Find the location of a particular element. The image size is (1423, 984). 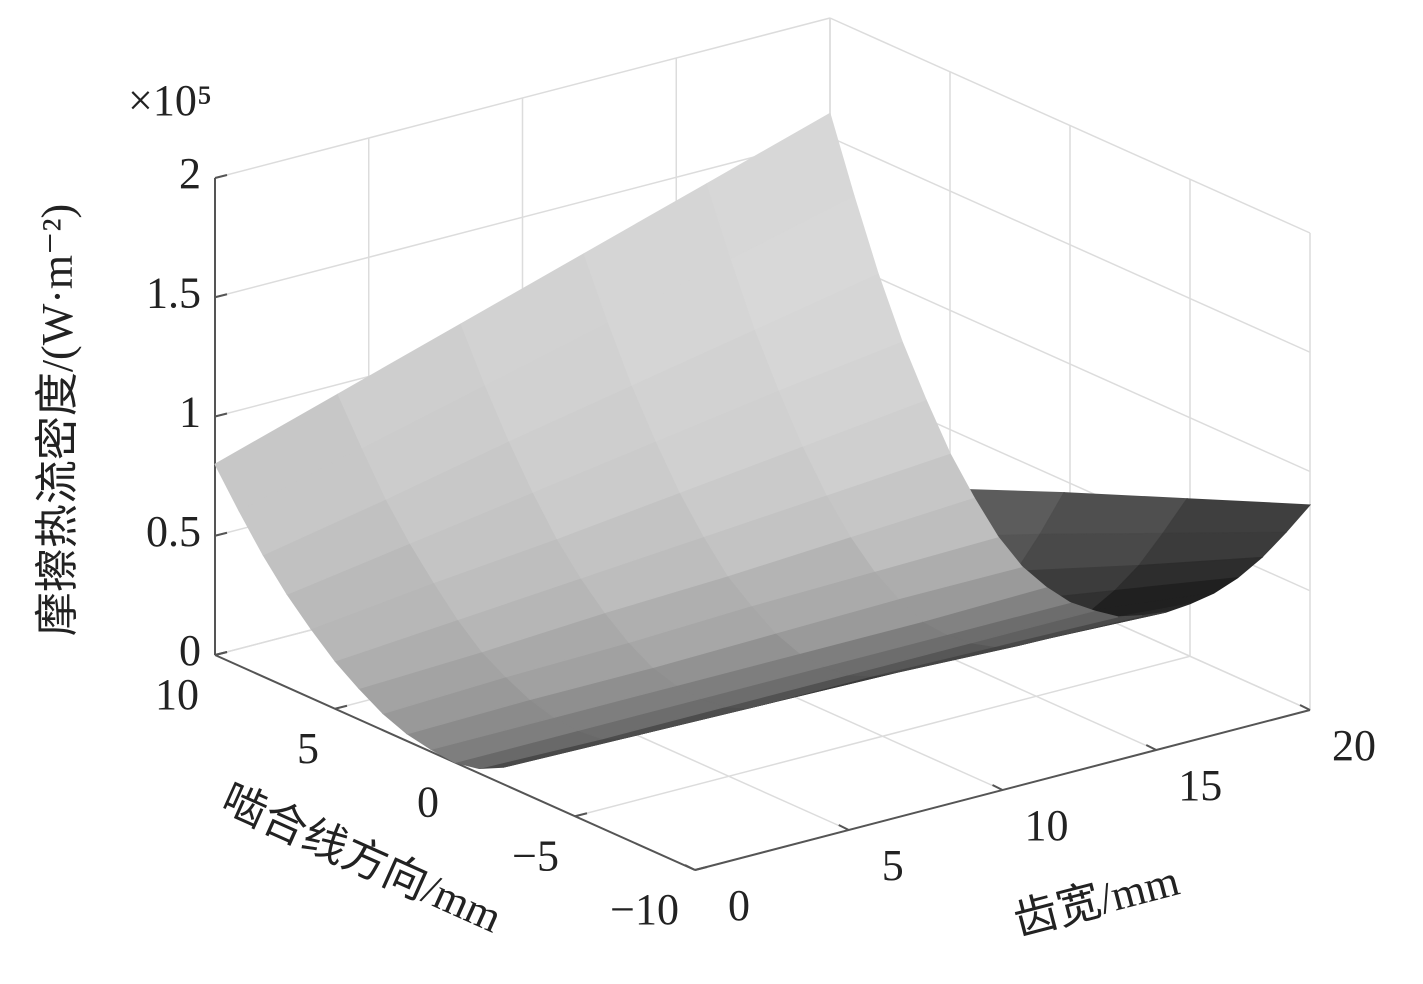

y-tick-label: −10 is located at coordinates (644, 909).